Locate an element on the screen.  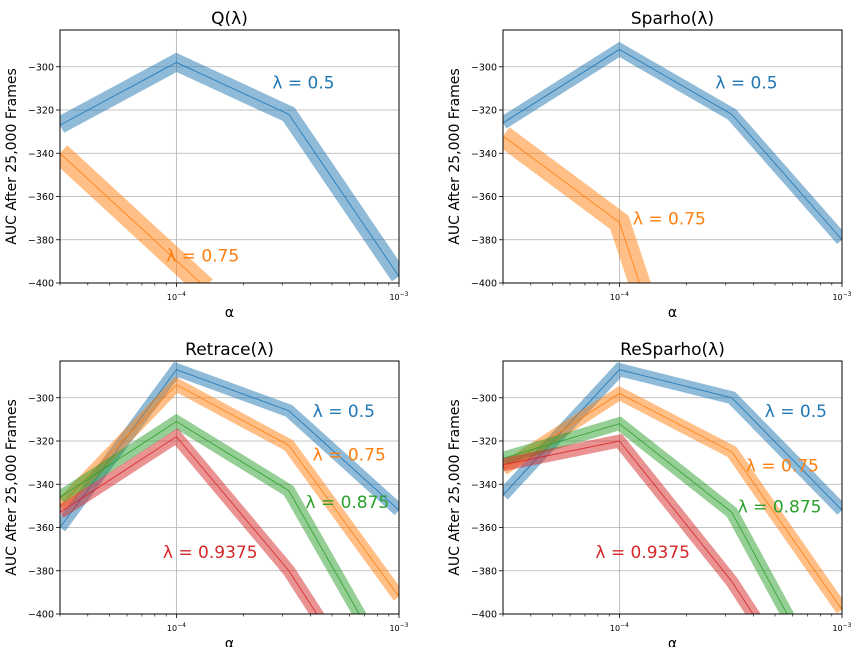
chart-title: Retrace(λ) is located at coordinates (229, 350).